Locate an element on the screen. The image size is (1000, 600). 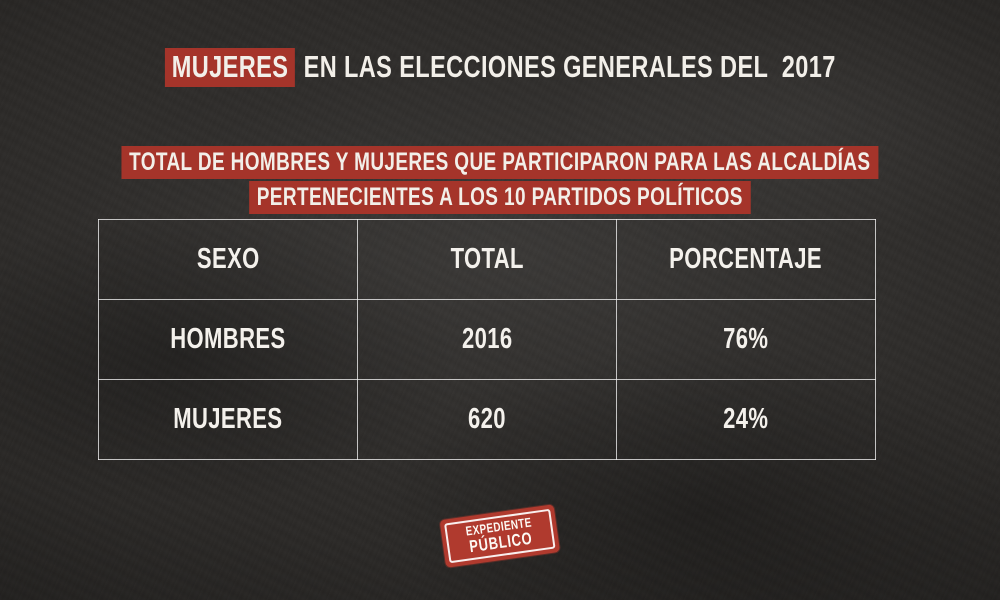
cell-mujeres-porcentaje-value: 24% is located at coordinates (746, 419).